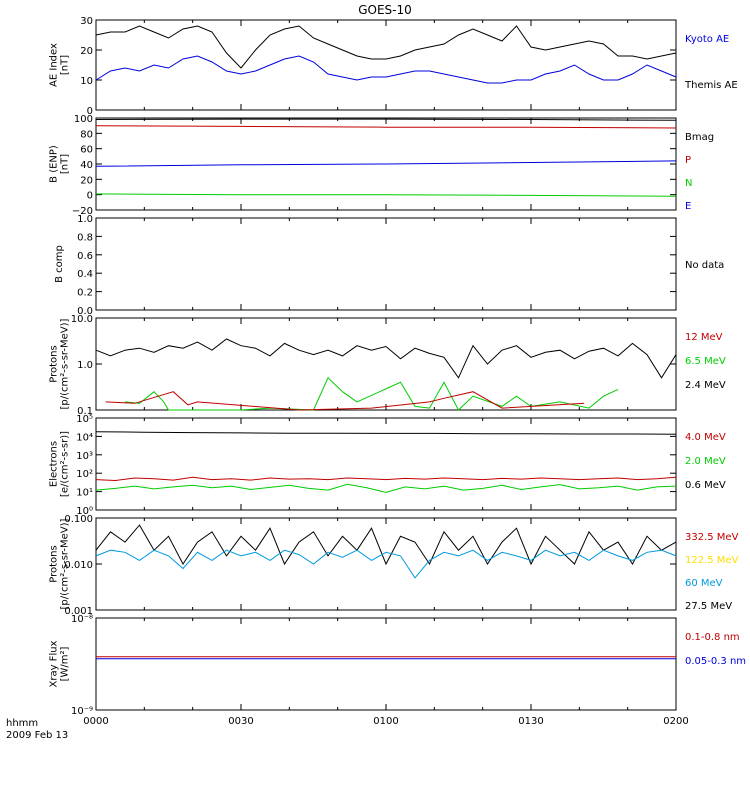  What do you see at coordinates (84, 511) in the screenshot?
I see `y-tick-label: 10⁰` at bounding box center [84, 511].